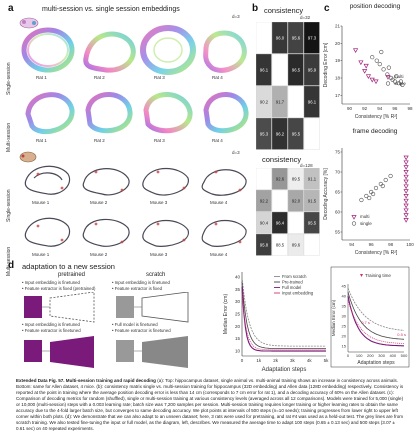 Image resolution: width=414 pixels, height=431 pixels. What do you see at coordinates (99, 254) in the screenshot?
I see `mouse-2-label-multi: Mouse 2` at bounding box center [99, 254].